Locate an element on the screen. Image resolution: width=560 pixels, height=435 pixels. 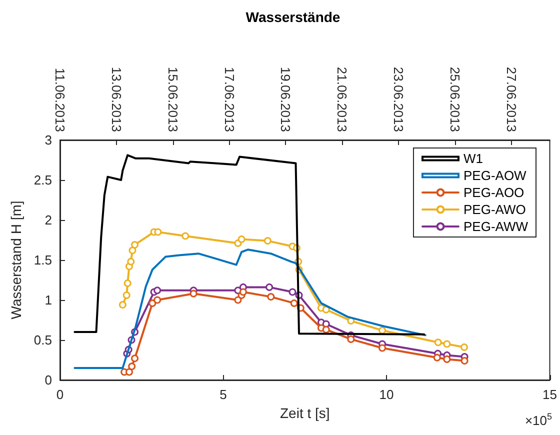
legend-label: PEG-AWO is located at coordinates (494, 209).